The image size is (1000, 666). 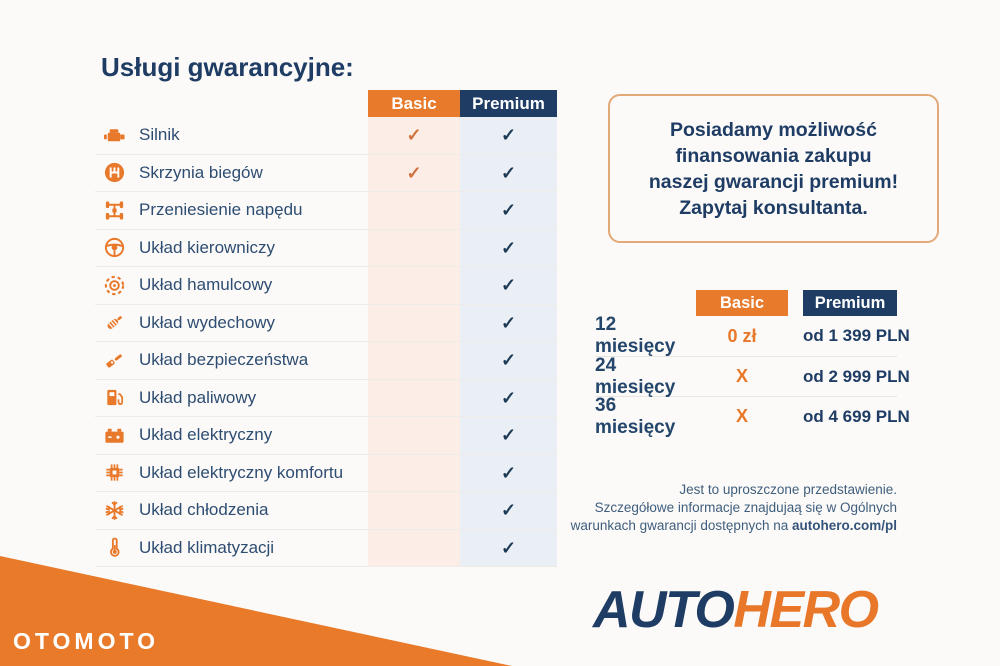 I want to click on service-label: Układ hamulcowy, so click(x=206, y=285).